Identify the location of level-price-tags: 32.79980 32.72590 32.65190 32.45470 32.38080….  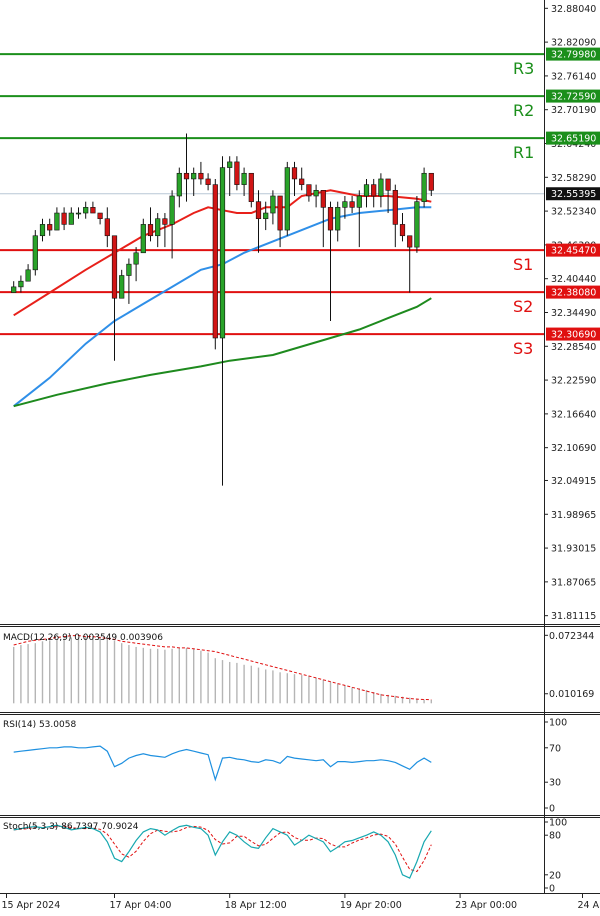
(573, 194).